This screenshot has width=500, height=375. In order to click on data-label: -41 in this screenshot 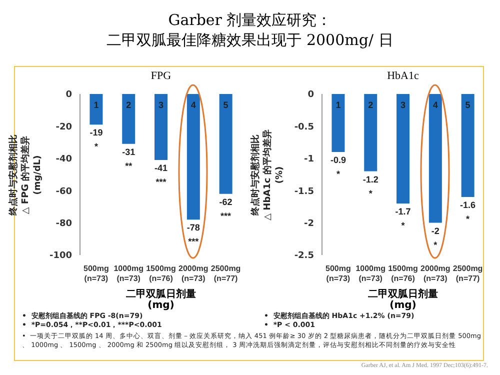, I will do `click(161, 168)`.